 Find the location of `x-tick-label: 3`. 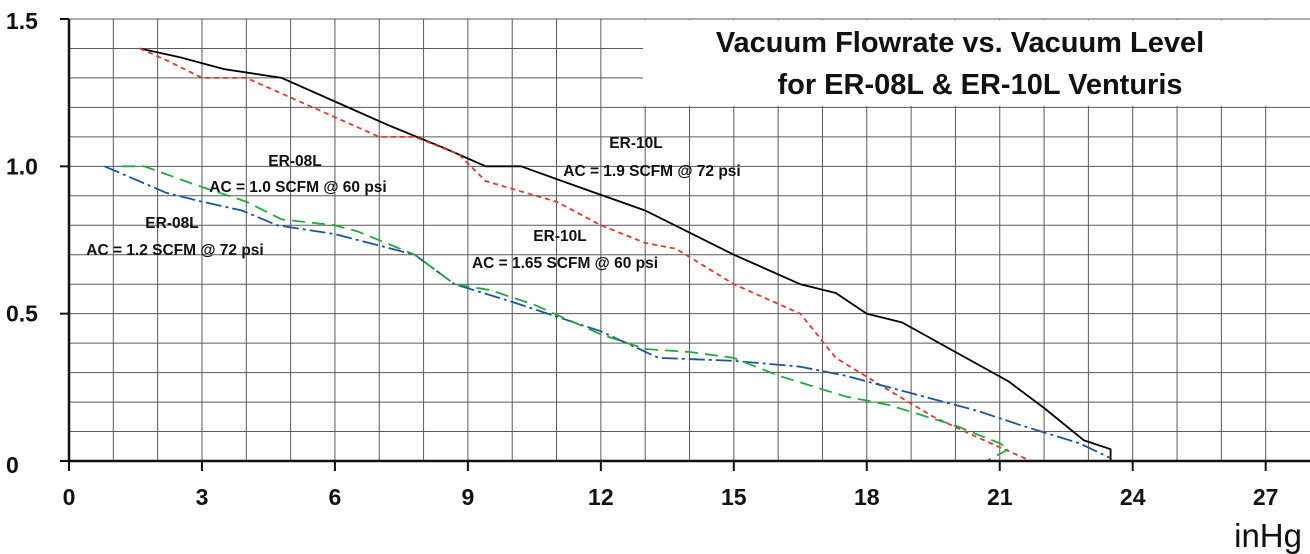

x-tick-label: 3 is located at coordinates (202, 497).